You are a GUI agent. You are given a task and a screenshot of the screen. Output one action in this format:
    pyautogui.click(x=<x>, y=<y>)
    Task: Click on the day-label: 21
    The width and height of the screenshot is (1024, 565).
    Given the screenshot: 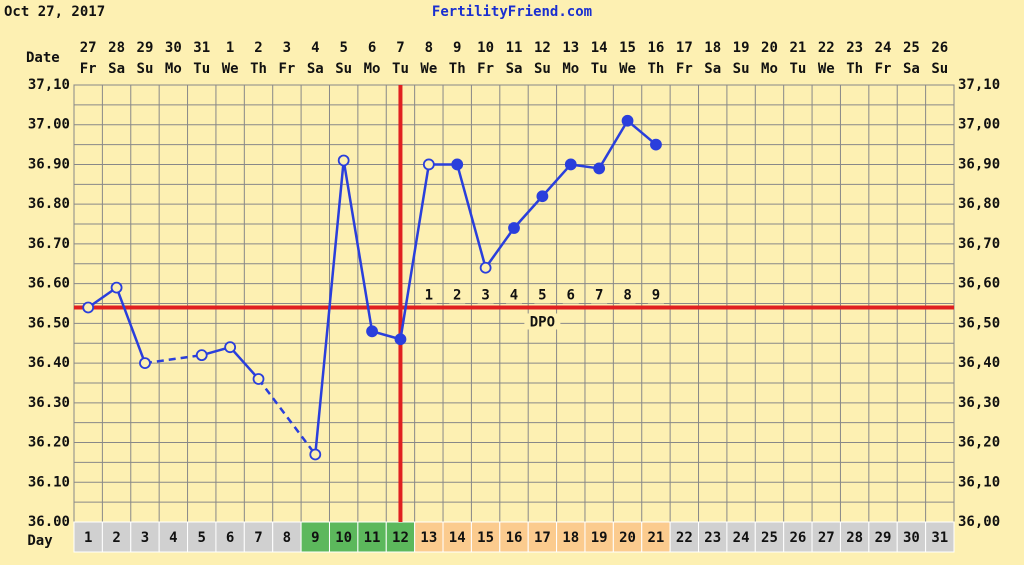 What is the action you would take?
    pyautogui.click(x=656, y=538)
    